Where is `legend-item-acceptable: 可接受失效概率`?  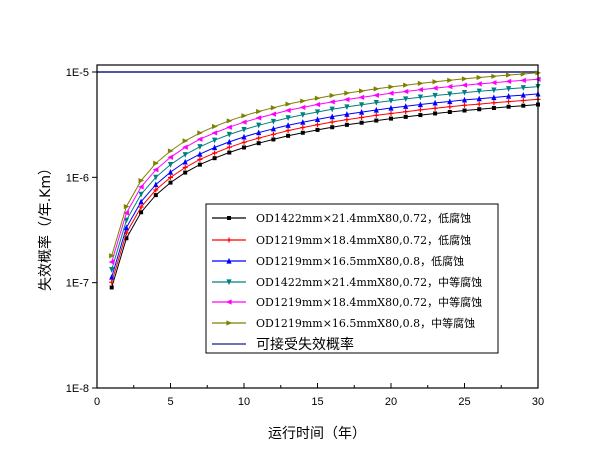 legend-item-acceptable: 可接受失效概率 is located at coordinates (283, 344).